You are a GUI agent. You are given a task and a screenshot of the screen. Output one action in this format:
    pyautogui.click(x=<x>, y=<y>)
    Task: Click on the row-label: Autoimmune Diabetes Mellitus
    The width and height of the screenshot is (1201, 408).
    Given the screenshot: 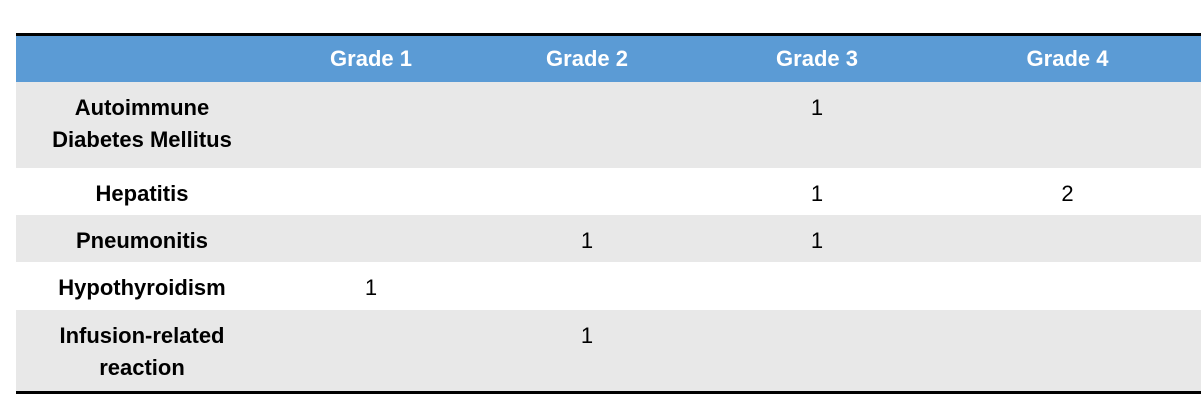 What is the action you would take?
    pyautogui.click(x=142, y=125)
    